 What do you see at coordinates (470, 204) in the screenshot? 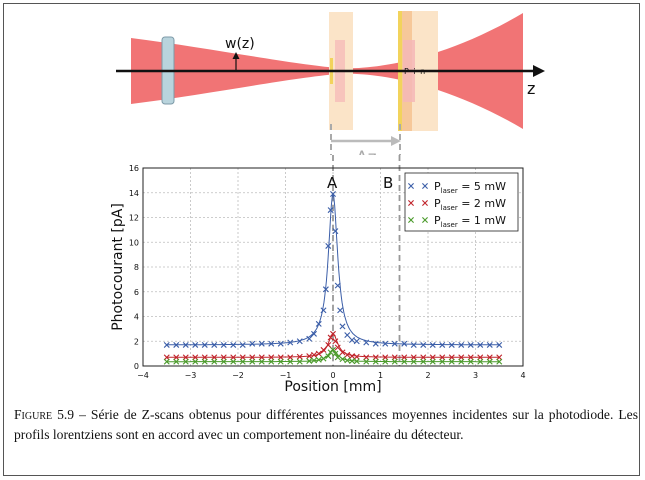
I see `legend-label: Plaser = 2 mW` at bounding box center [470, 204].